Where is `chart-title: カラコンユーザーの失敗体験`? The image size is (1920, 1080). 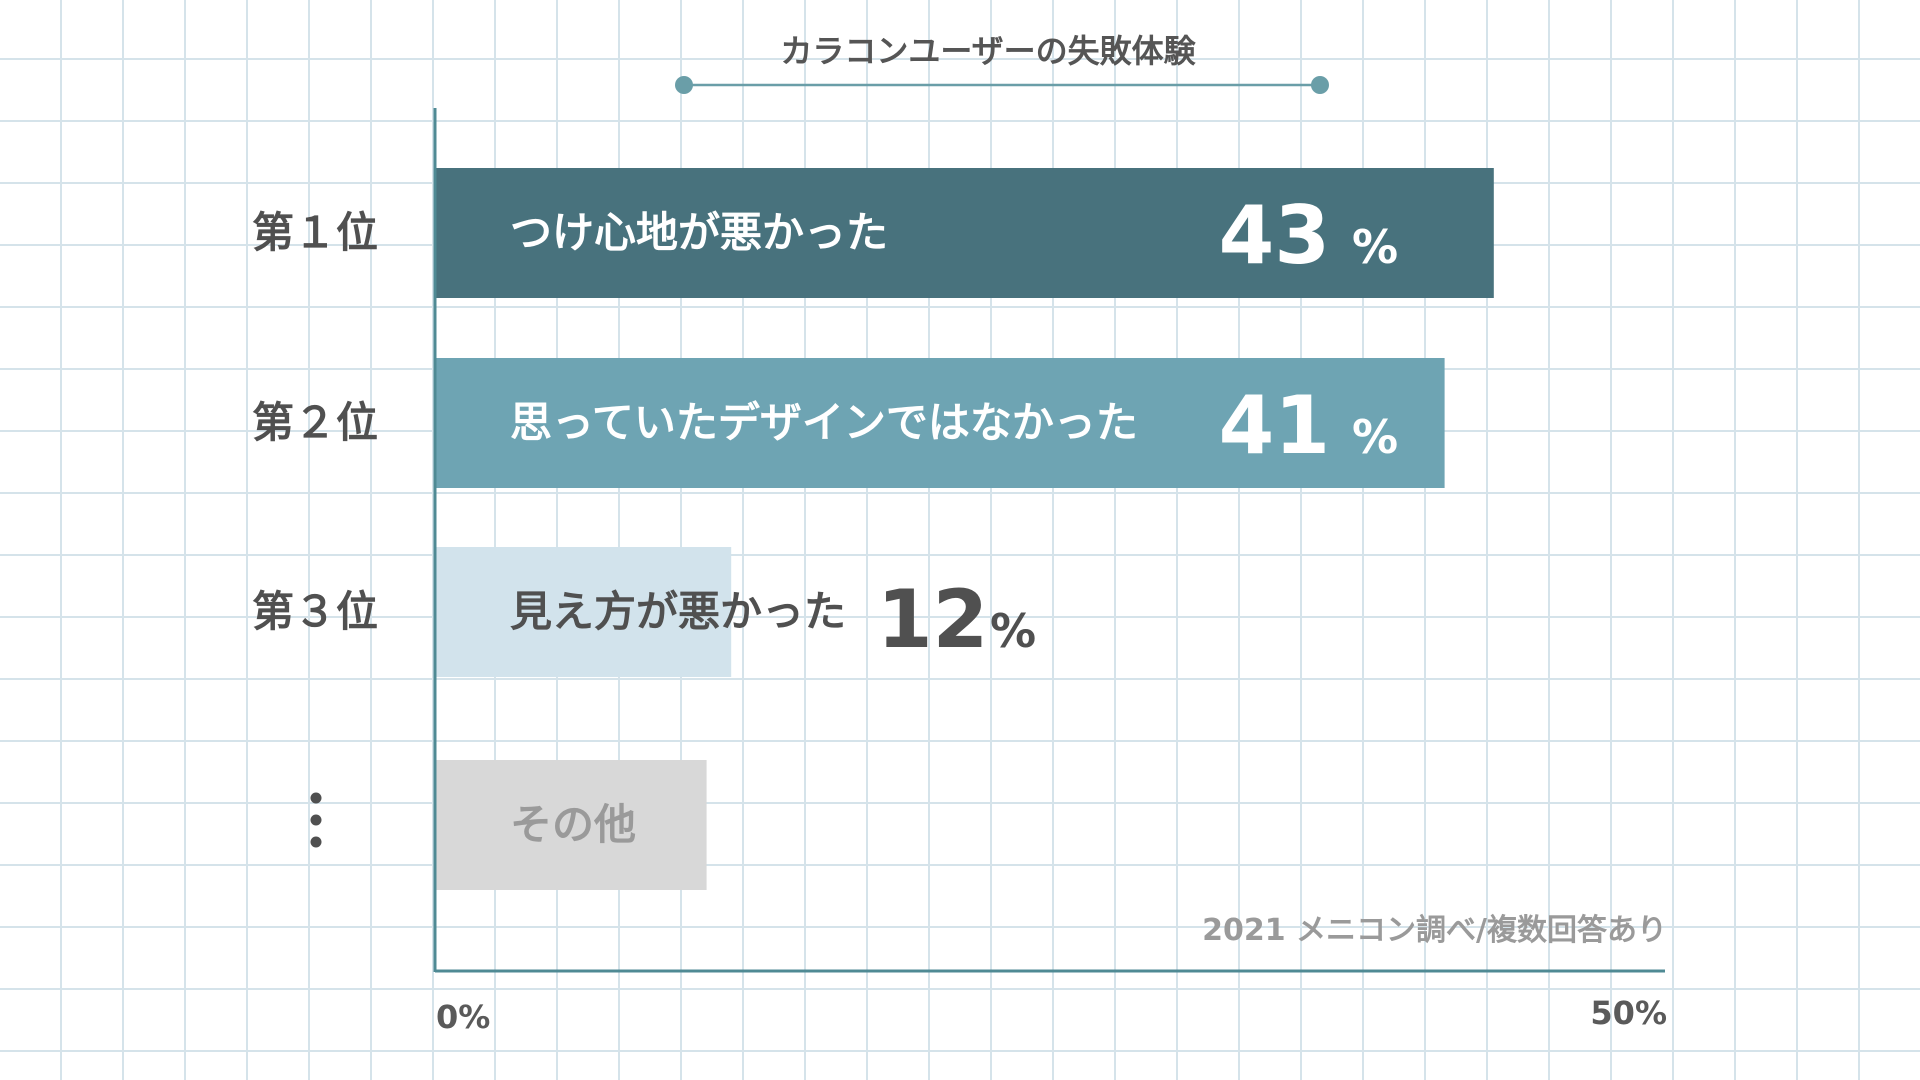 chart-title: カラコンユーザーの失敗体験 is located at coordinates (988, 51).